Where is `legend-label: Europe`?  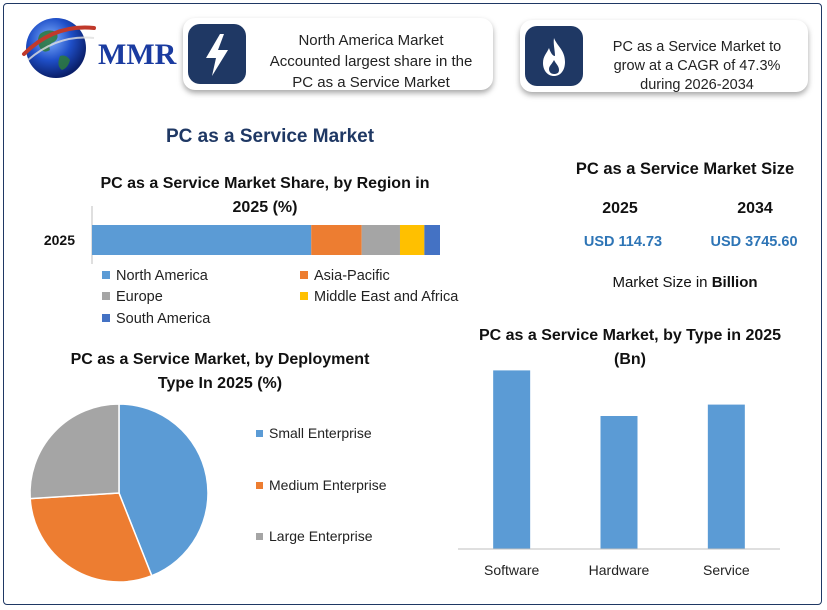
legend-label: Europe is located at coordinates (139, 297).